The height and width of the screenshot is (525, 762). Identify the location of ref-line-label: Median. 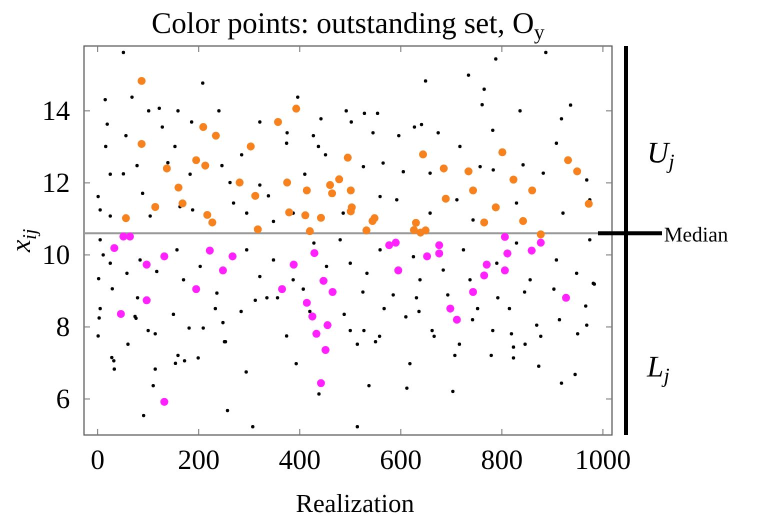
(696, 234).